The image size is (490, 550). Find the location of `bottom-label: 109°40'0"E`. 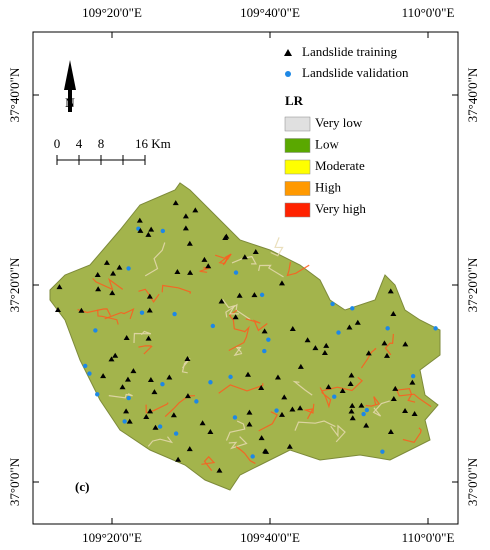

bottom-label: 109°40'0"E is located at coordinates (270, 537).